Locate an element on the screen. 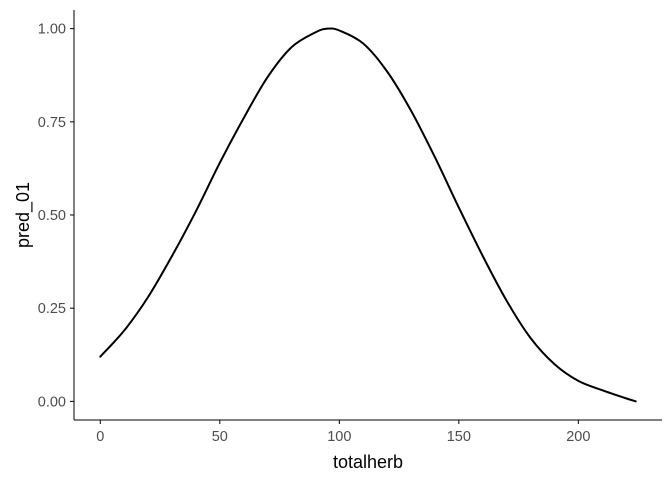 This screenshot has width=672, height=480. x-tick-label: 200 is located at coordinates (578, 437).